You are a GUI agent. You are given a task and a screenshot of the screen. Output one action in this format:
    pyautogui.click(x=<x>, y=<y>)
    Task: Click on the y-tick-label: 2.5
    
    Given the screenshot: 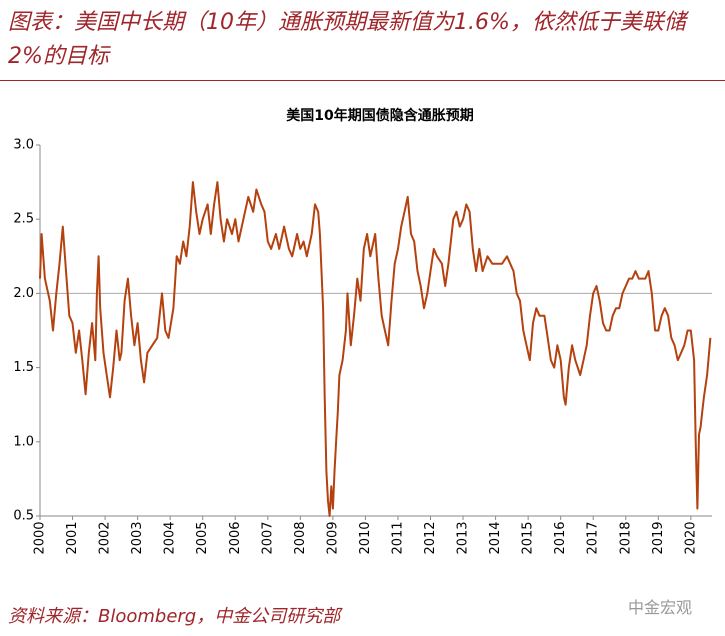 What is the action you would take?
    pyautogui.click(x=23, y=219)
    